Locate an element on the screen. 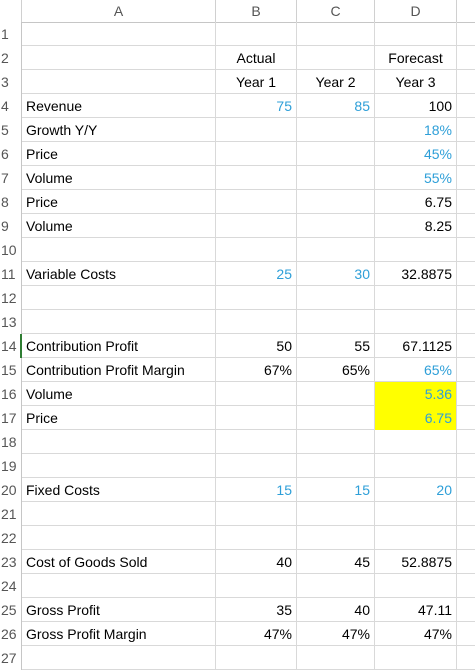 The width and height of the screenshot is (475, 670). cell-e19 is located at coordinates (466, 466).